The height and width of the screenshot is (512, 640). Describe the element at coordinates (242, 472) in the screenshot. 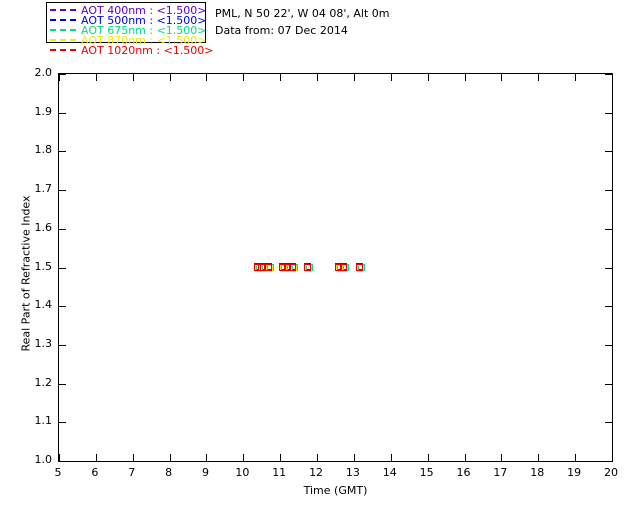

I see `x-tick-label: 10` at that location.